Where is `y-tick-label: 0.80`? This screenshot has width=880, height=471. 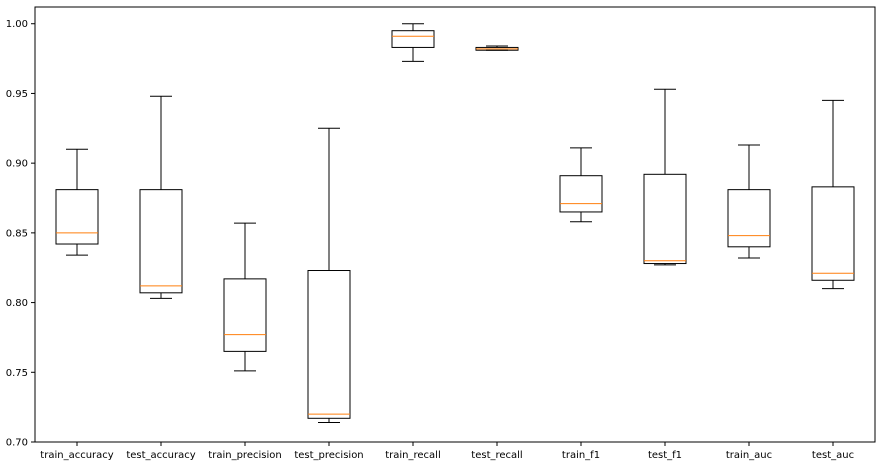 y-tick-label: 0.80 is located at coordinates (17, 303).